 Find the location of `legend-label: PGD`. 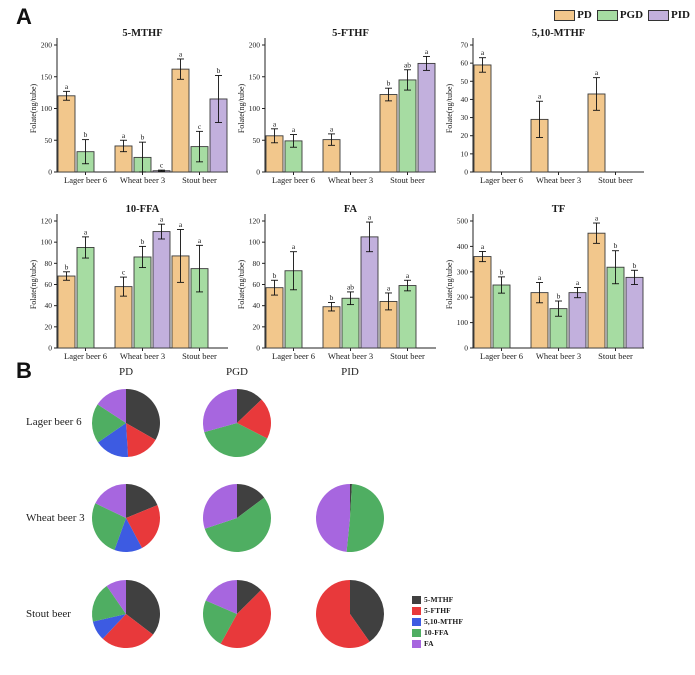

legend-label: PGD is located at coordinates (631, 15).